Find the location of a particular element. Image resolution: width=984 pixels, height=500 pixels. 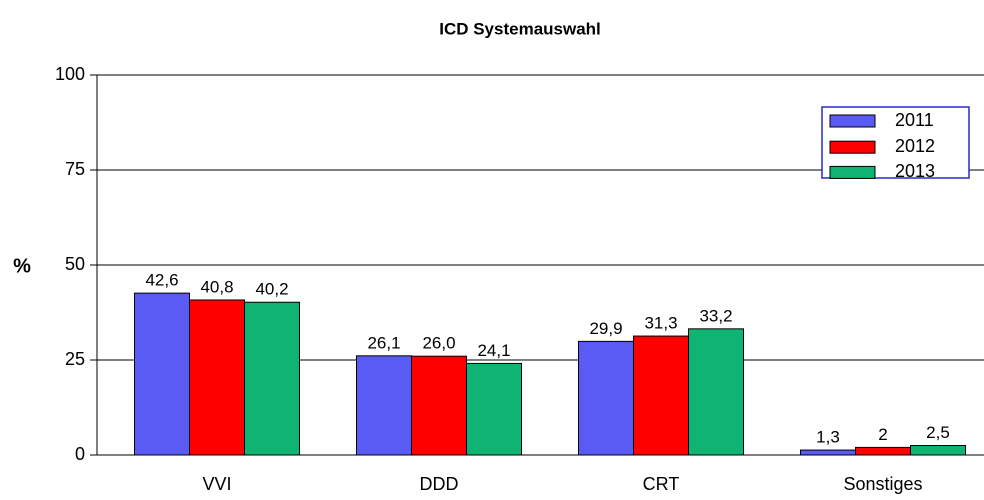

value-label: 2,5 is located at coordinates (938, 432).